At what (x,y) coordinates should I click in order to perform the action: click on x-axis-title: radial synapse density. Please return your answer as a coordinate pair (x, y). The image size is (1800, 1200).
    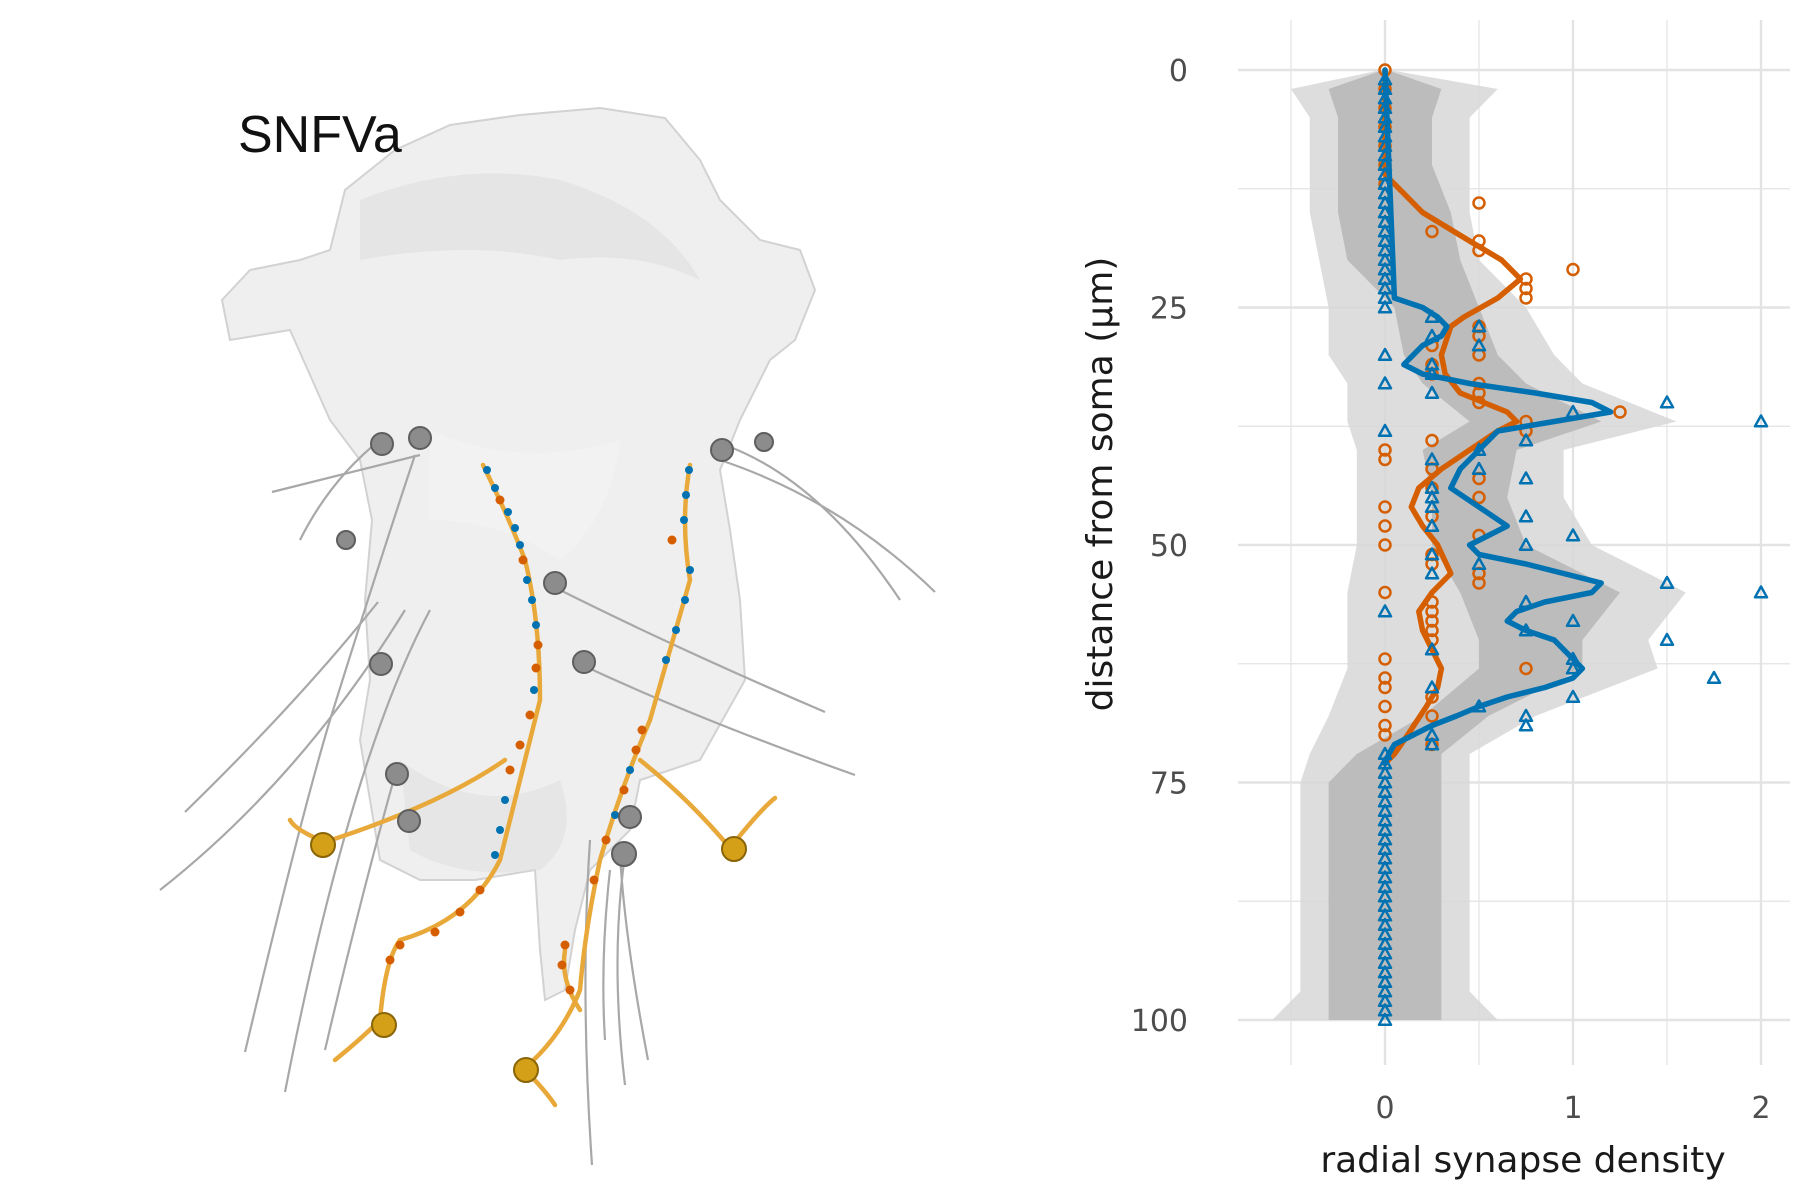
    Looking at the image, I should click on (1522, 1160).